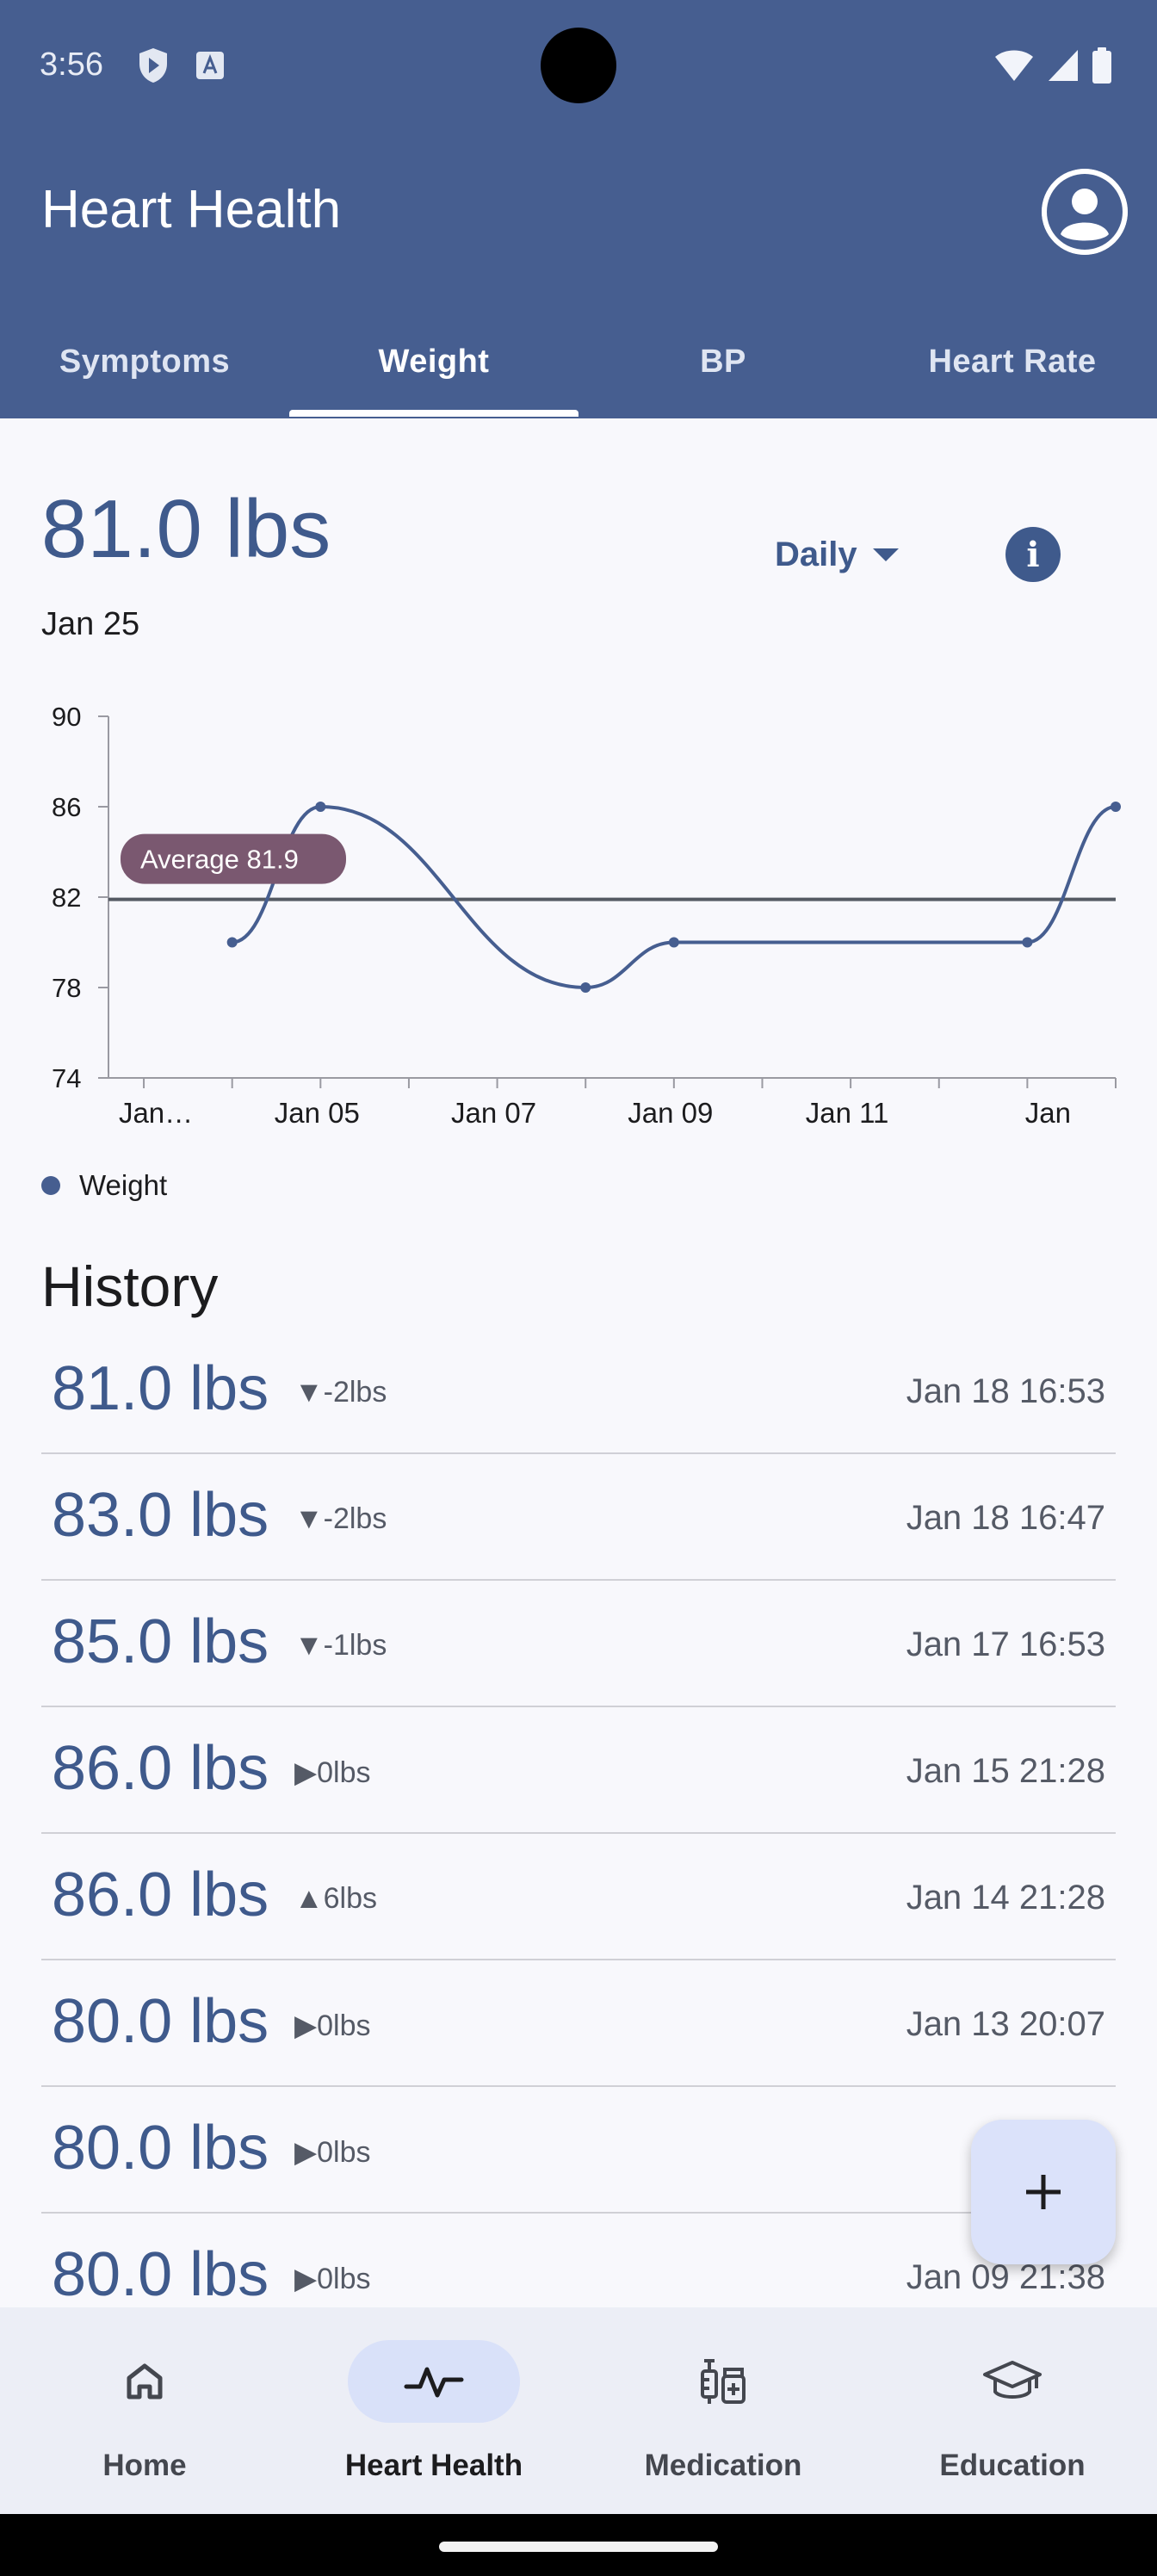 This screenshot has width=1157, height=2576. I want to click on nav-education-indicator, so click(1012, 2381).